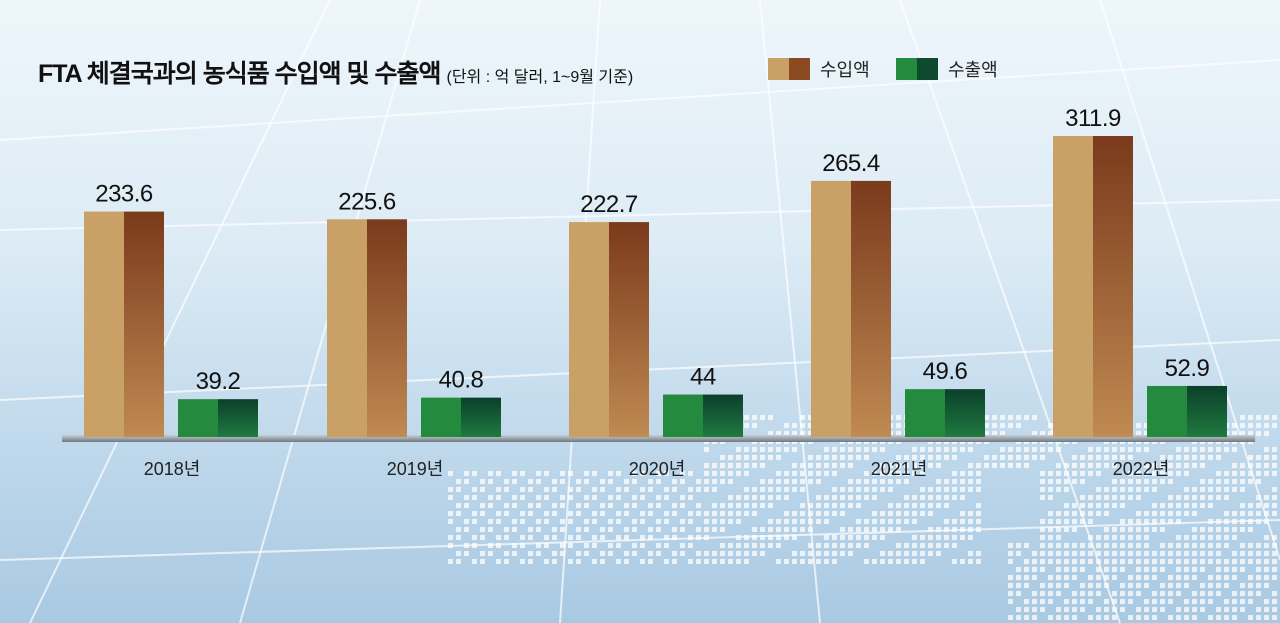 The image size is (1280, 623). I want to click on data-label: 225.6, so click(367, 201).